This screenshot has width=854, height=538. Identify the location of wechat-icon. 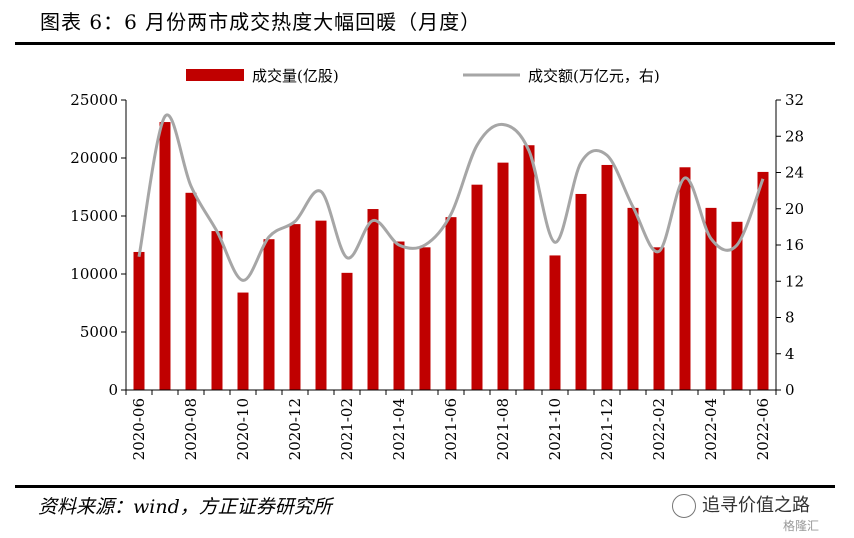
(684, 506).